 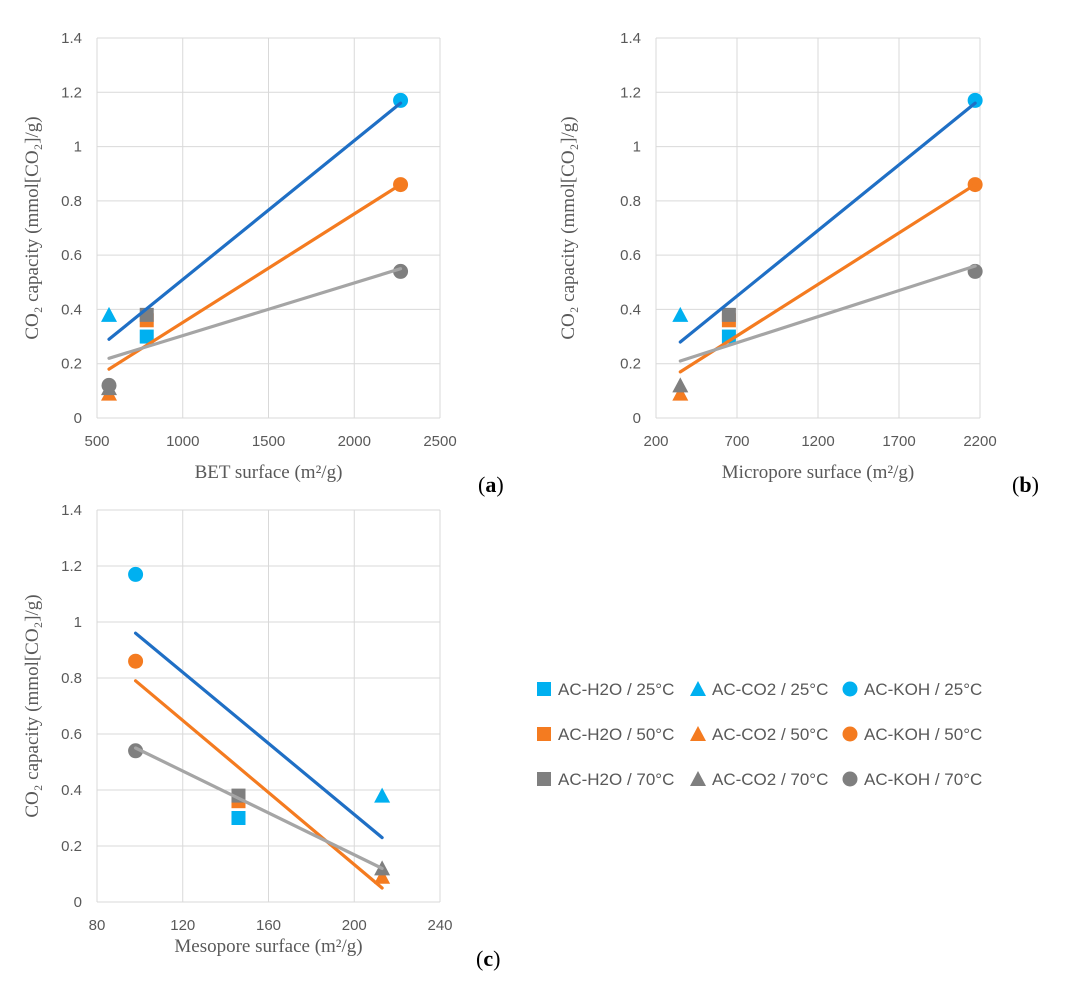 I want to click on y-axis-title: CO₂ capacity (mmol[CO₂]/g), so click(x=568, y=227).